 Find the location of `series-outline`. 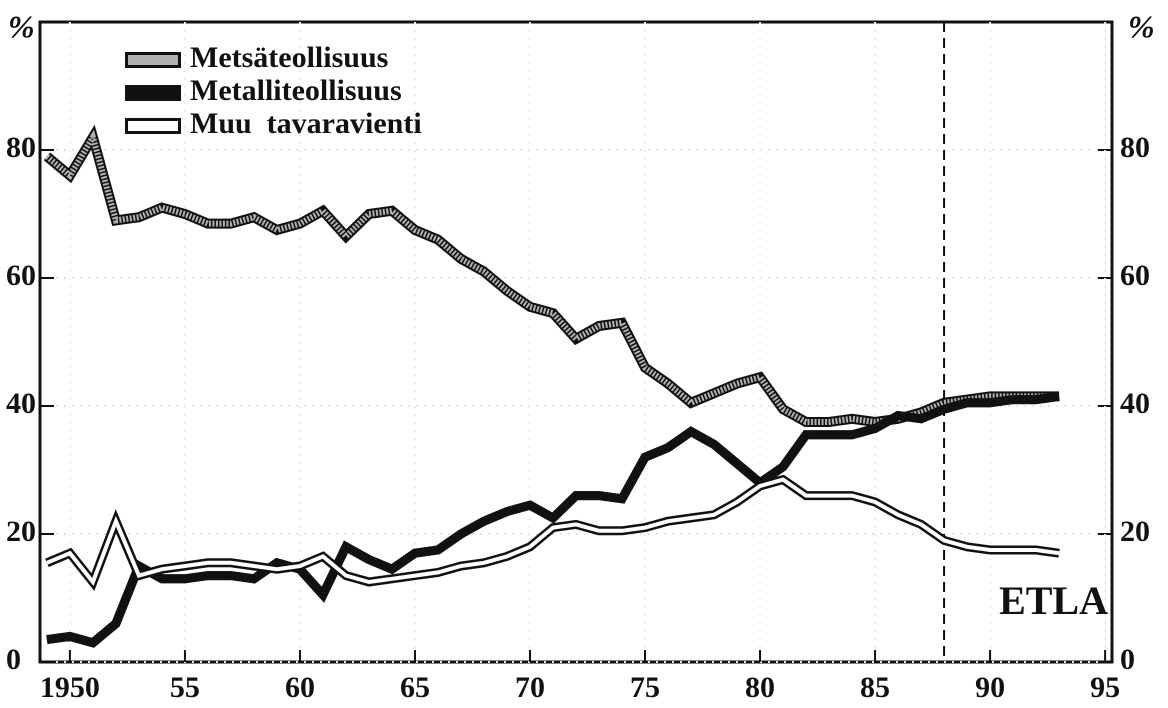

series-outline is located at coordinates (552, 532).